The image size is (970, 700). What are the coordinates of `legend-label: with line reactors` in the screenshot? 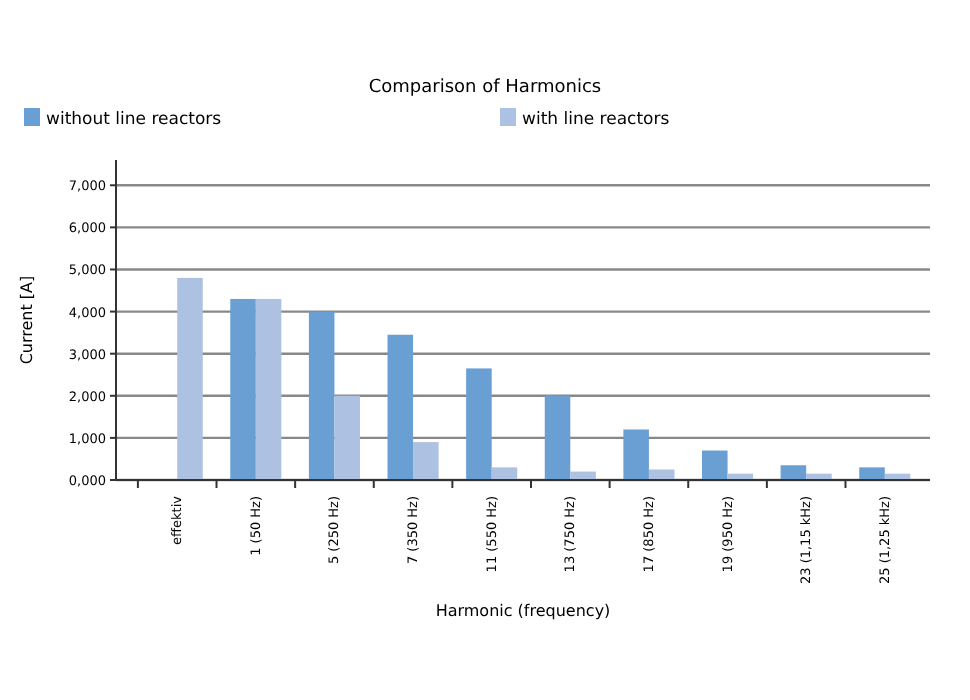 It's located at (596, 120).